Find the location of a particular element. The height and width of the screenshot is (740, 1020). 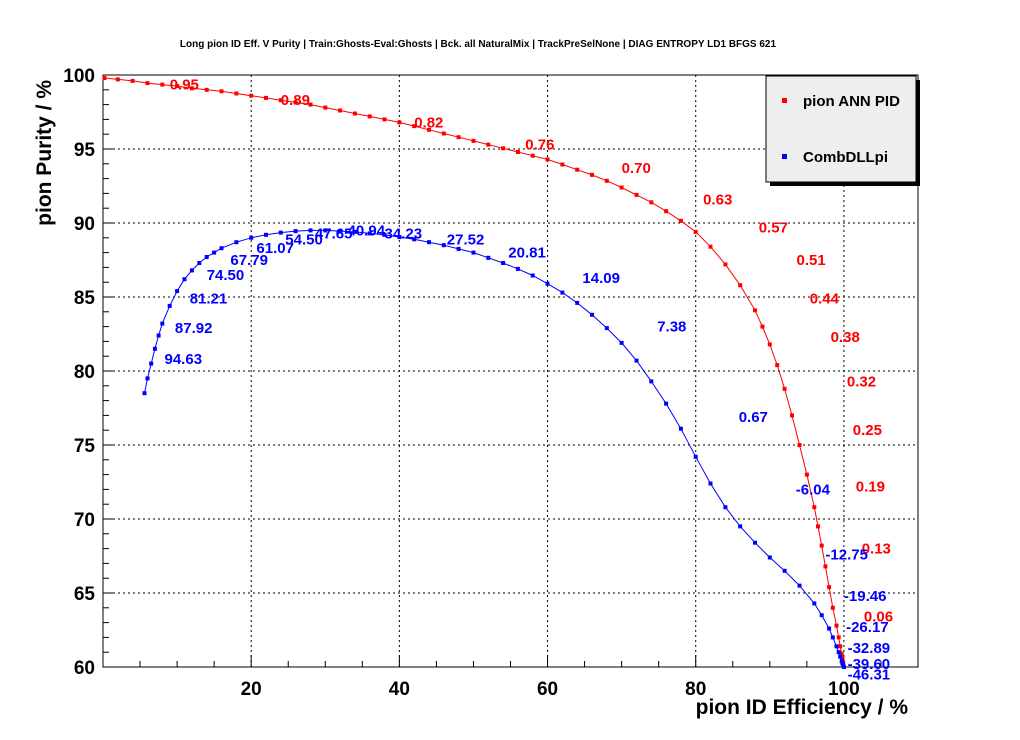

data-label: 0.95 is located at coordinates (184, 85).